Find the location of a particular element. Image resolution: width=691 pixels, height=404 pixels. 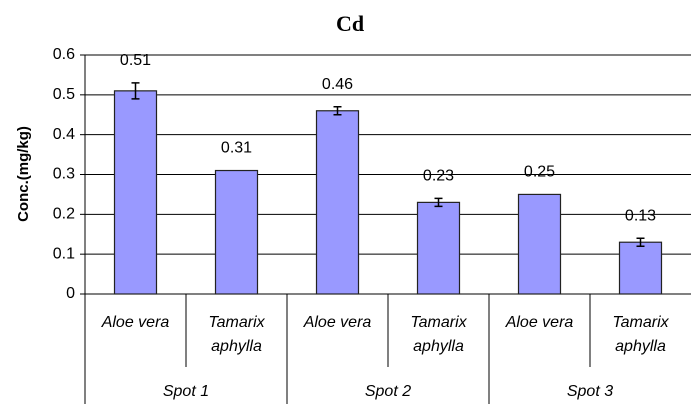

value-label: 0.51 is located at coordinates (135, 60).